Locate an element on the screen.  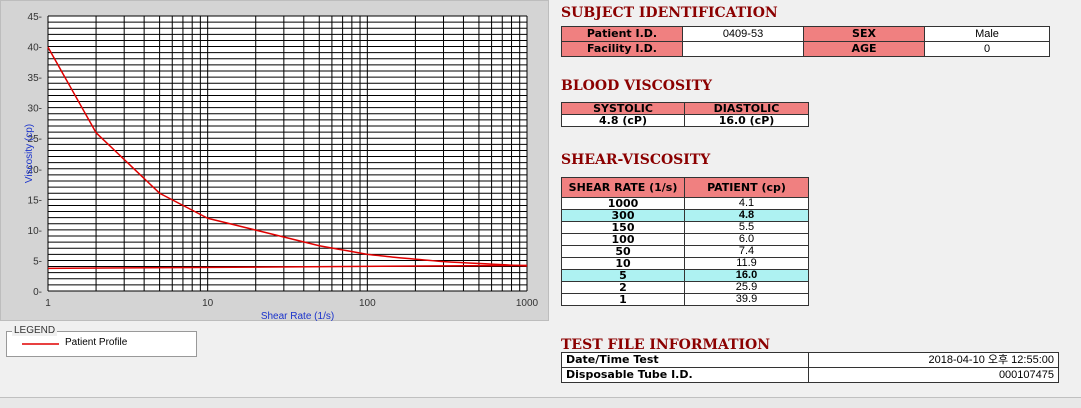
y-tick-label: 25- is located at coordinates (35, 139).